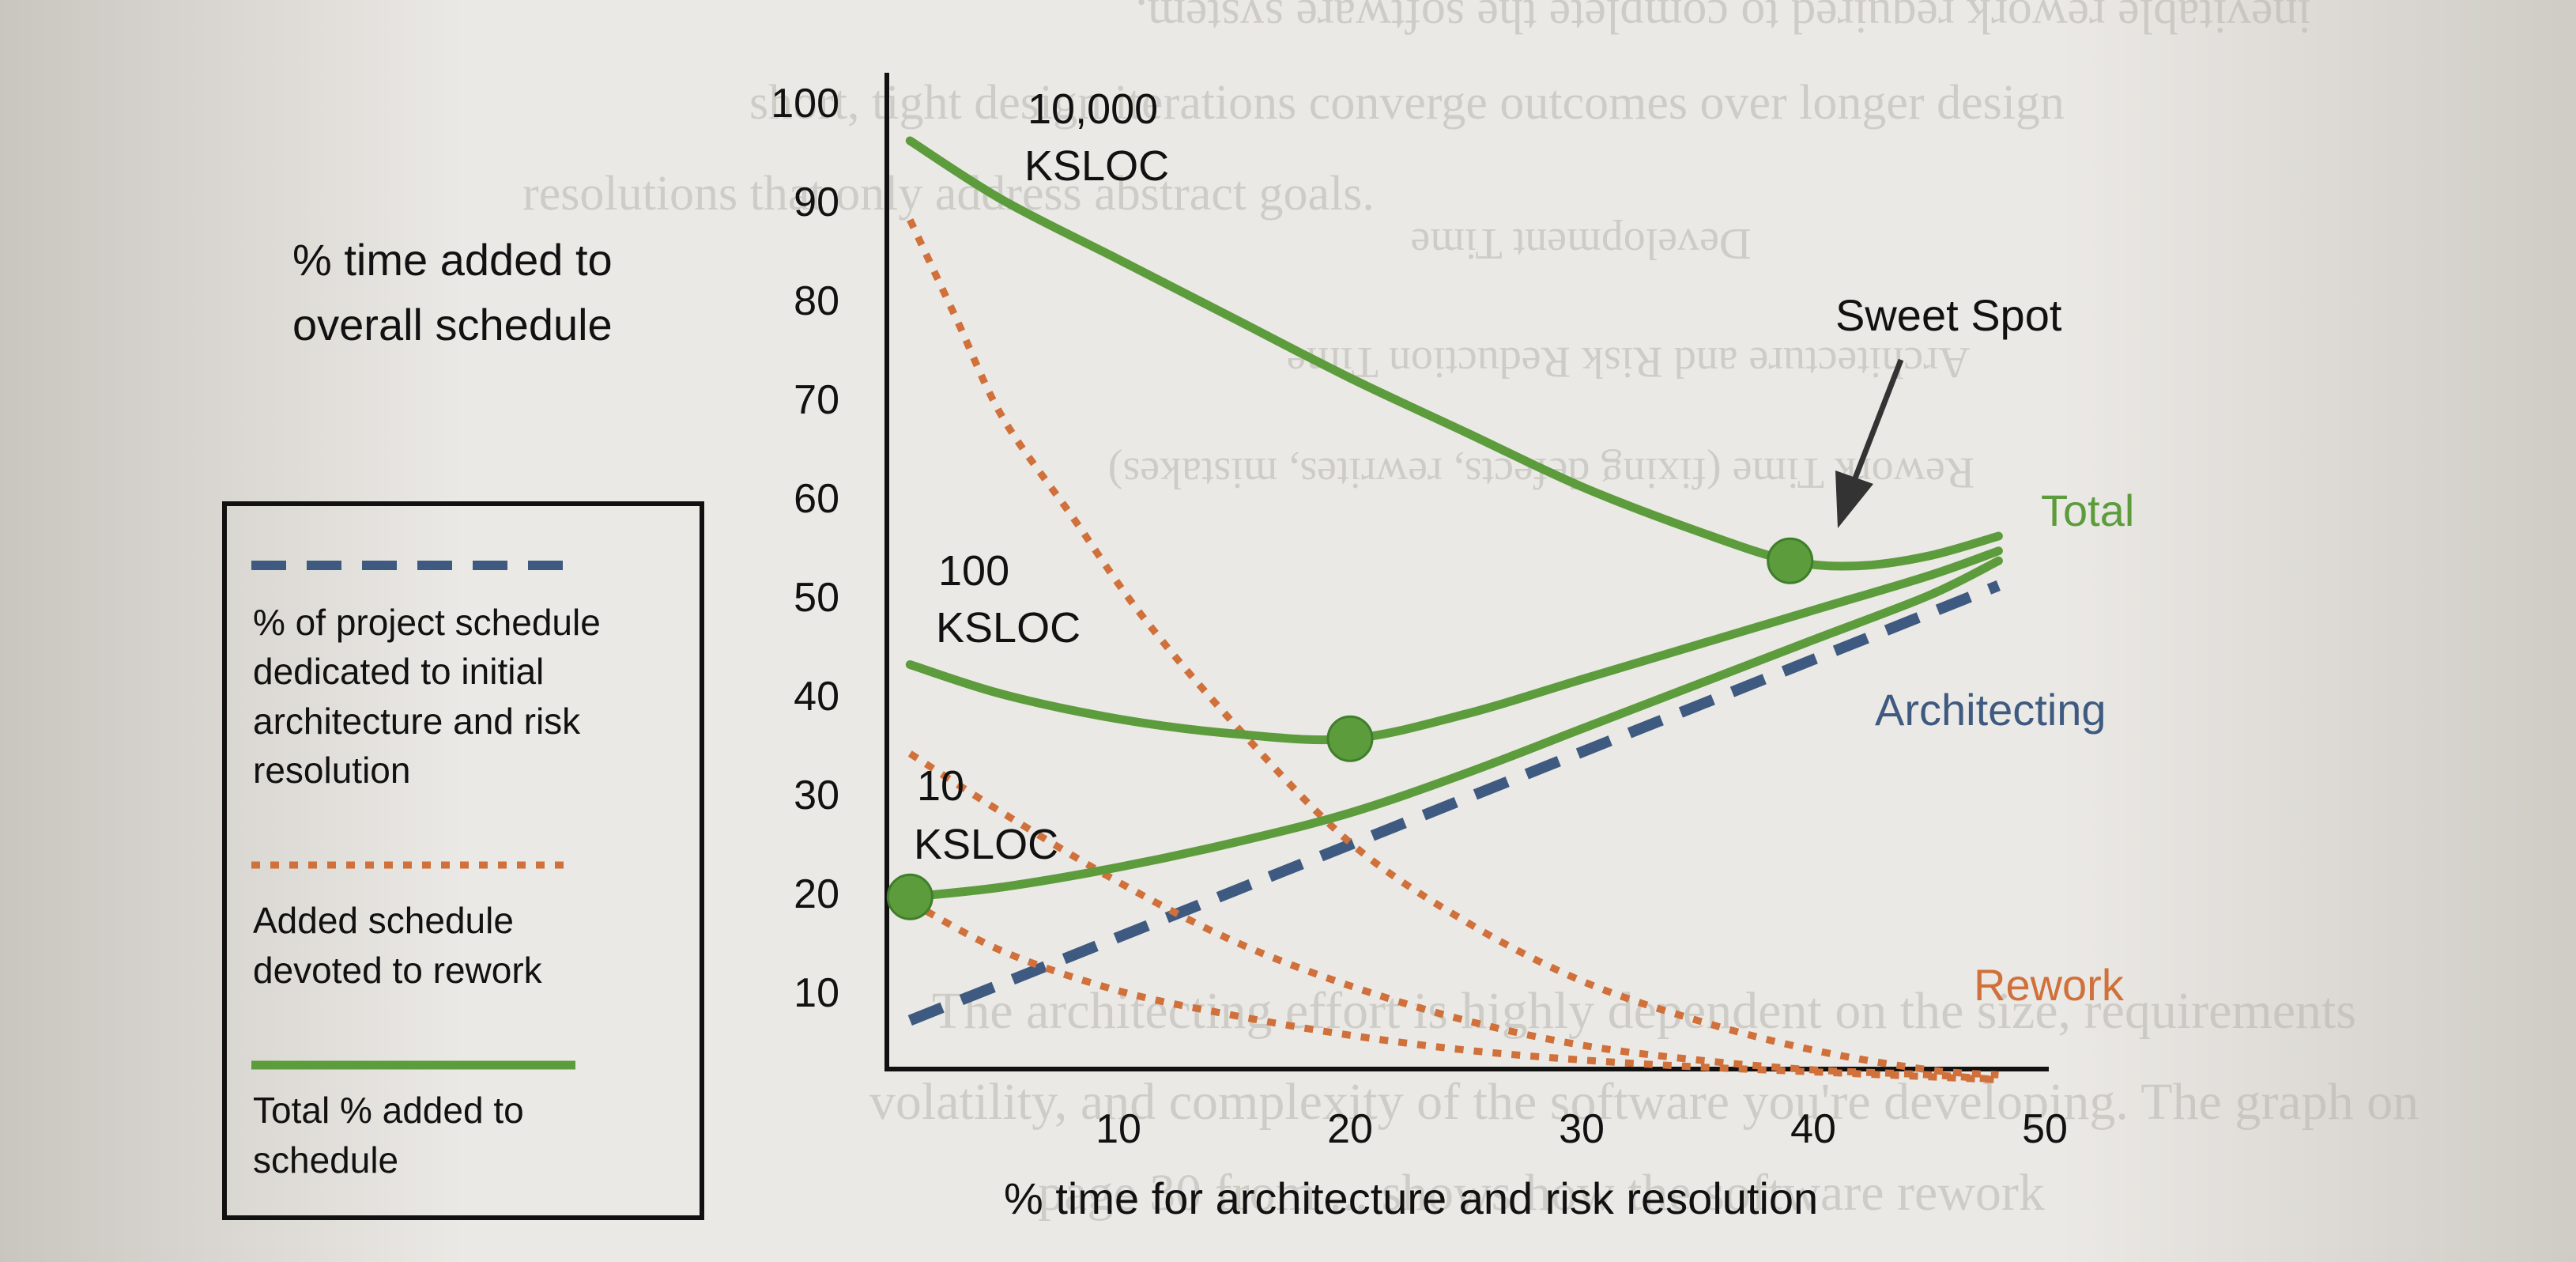  What do you see at coordinates (986, 844) in the screenshot?
I see `ksloc-10-label-b: KSLOC` at bounding box center [986, 844].